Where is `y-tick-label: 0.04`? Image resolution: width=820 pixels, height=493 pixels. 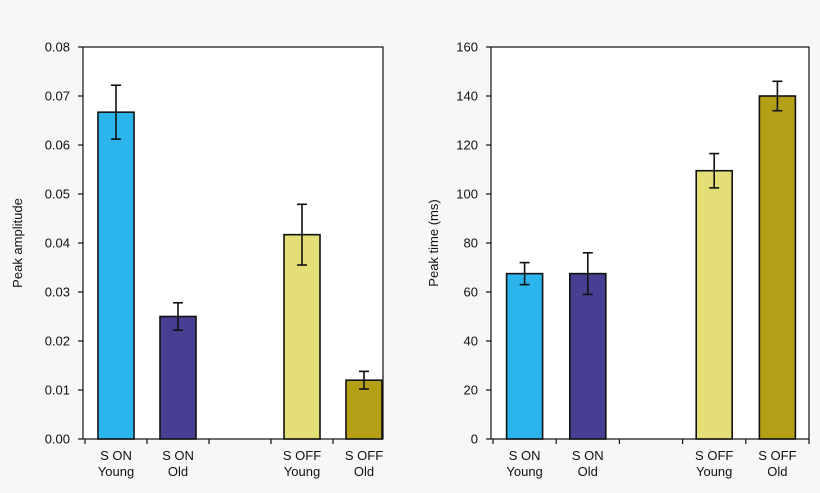
y-tick-label: 0.04 is located at coordinates (57, 243).